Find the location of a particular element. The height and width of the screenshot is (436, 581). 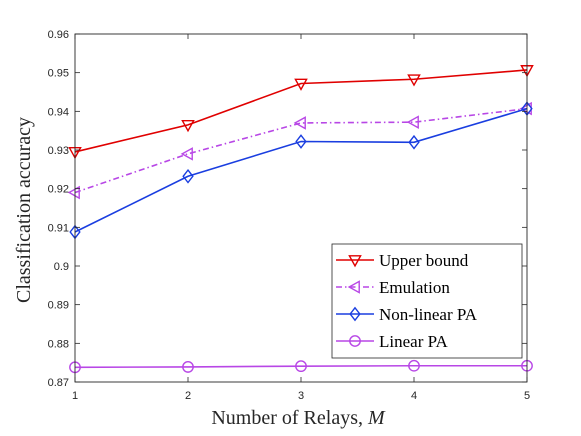

legend-entry-1: Emulation is located at coordinates (393, 287).